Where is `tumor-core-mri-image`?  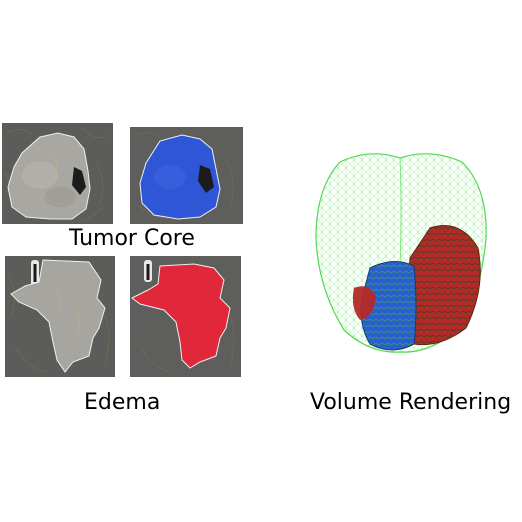
tumor-core-mri-image is located at coordinates (57, 173).